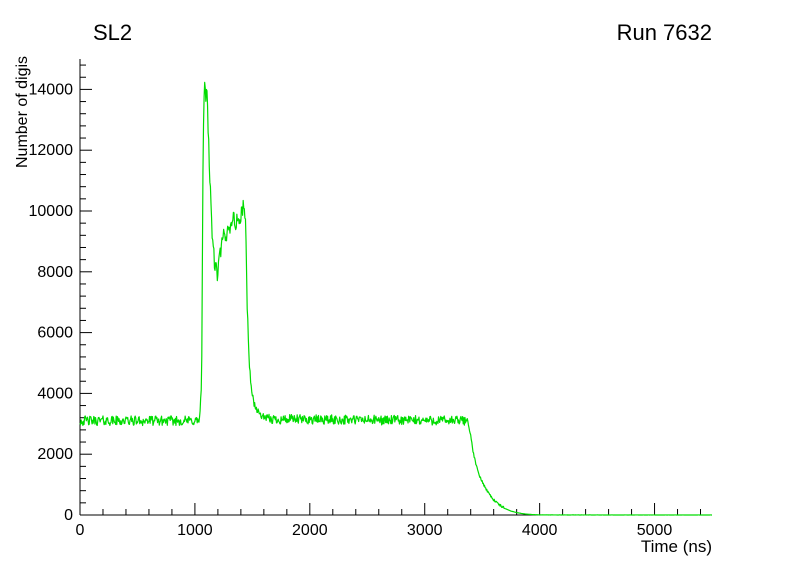  Describe the element at coordinates (540, 530) in the screenshot. I see `x-tick-label: 4000` at that location.